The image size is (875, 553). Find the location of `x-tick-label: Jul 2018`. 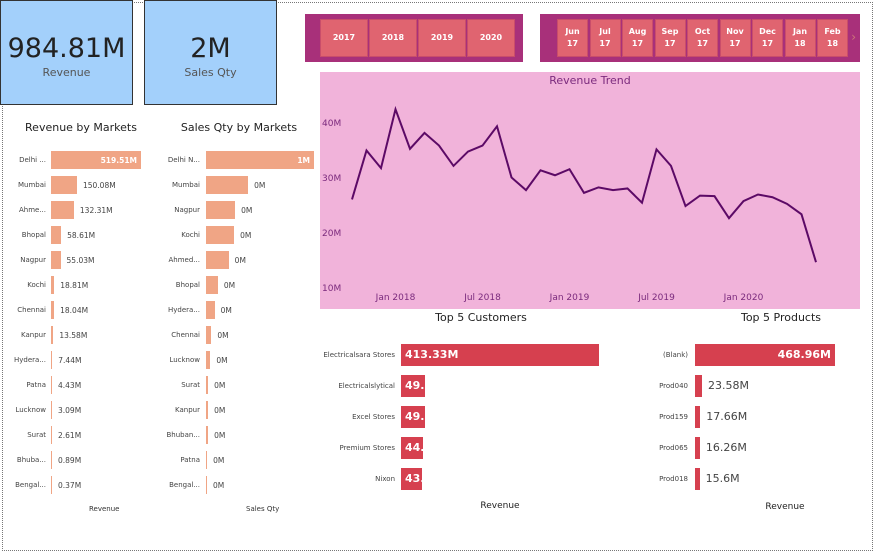

x-tick-label: Jul 2018 is located at coordinates (482, 298).